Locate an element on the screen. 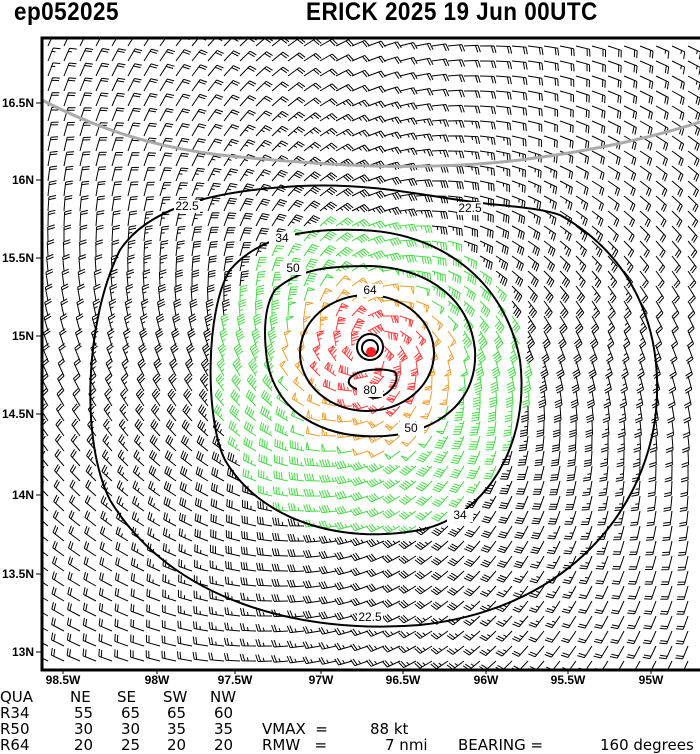 The width and height of the screenshot is (700, 754). contour-label: 80 is located at coordinates (370, 390).